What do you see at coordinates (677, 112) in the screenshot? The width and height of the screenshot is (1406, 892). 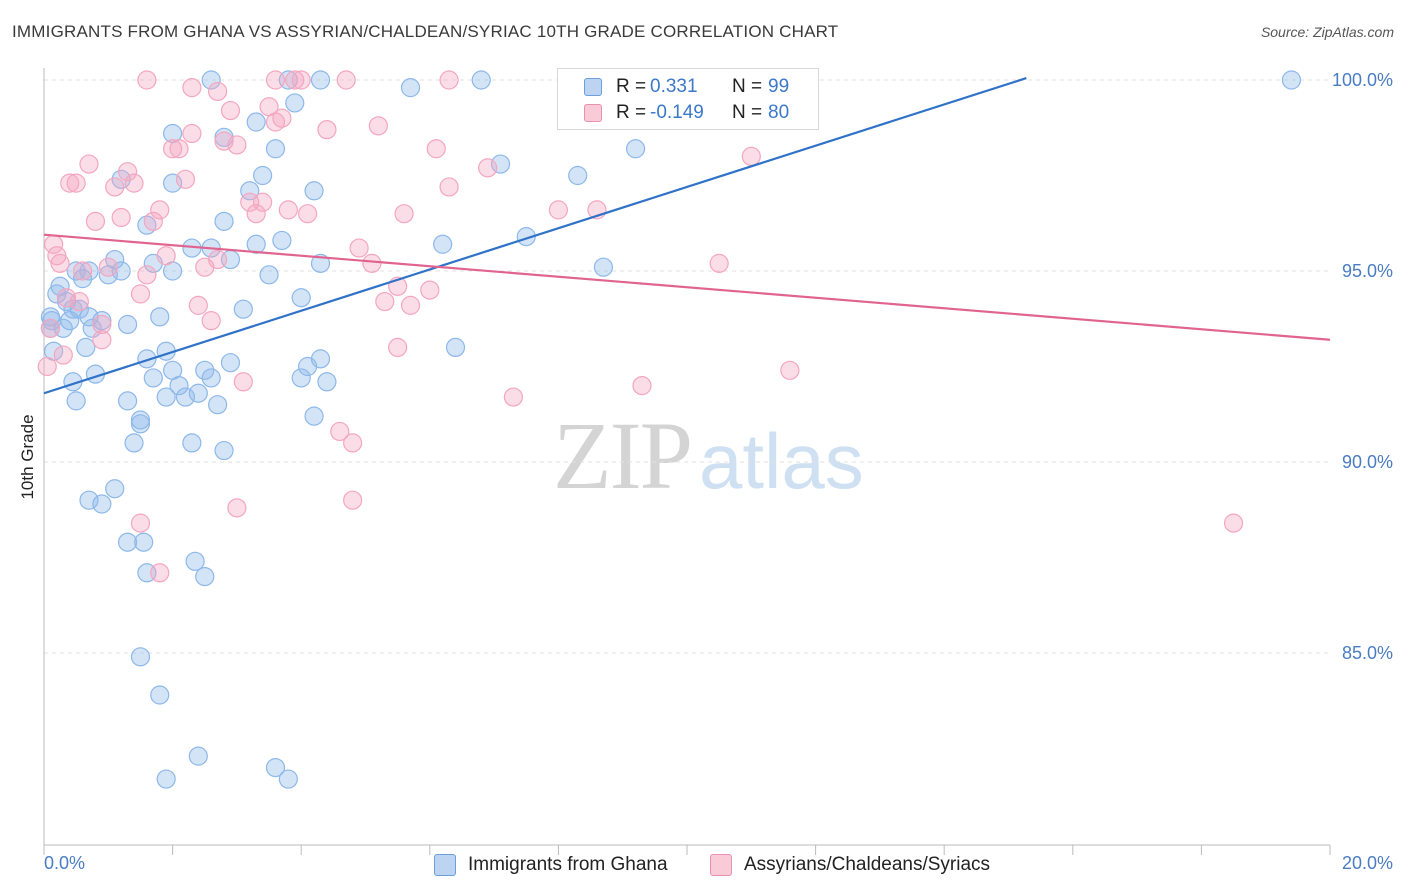 I see `r-value: -0.149` at bounding box center [677, 112].